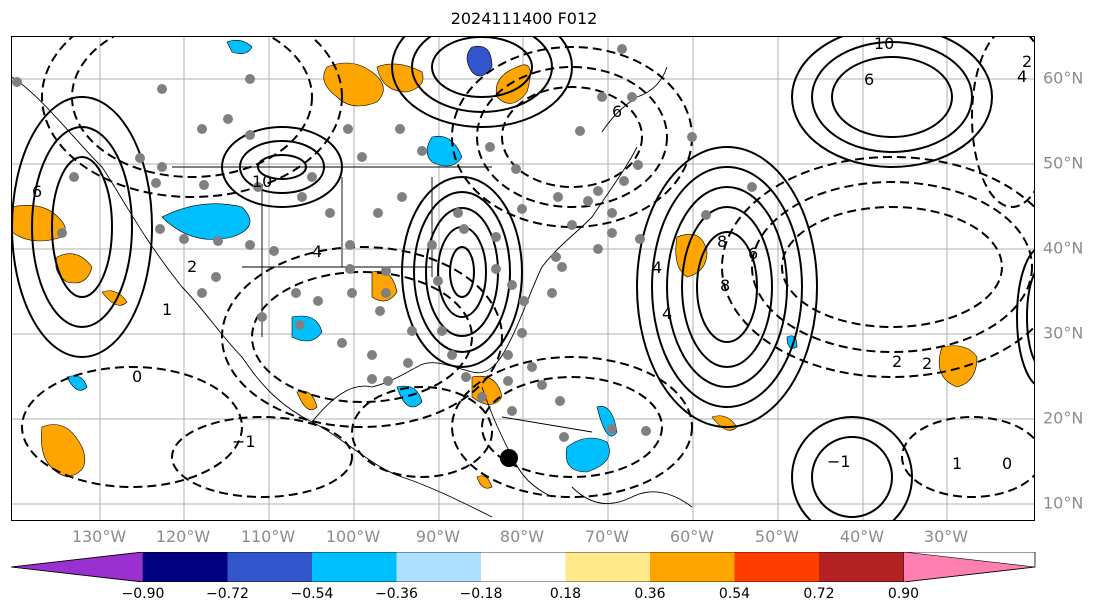 The image size is (1105, 615). I want to click on colorbar-extend-high, so click(969, 567).